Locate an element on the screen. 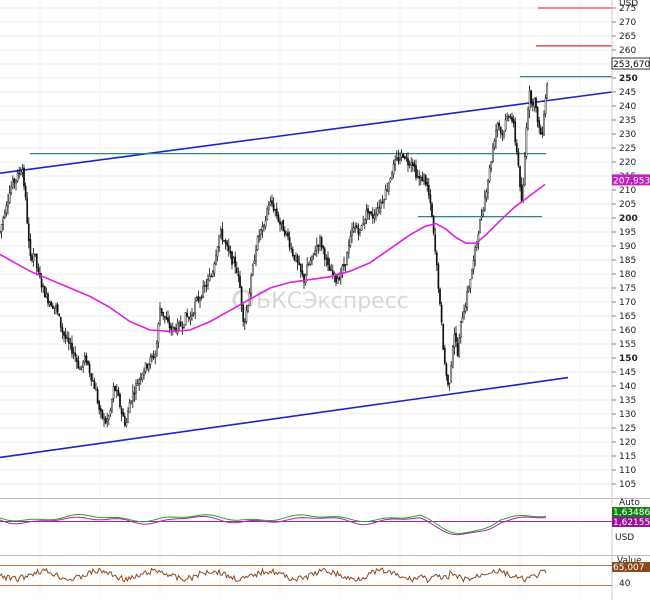 This screenshot has height=600, width=650. y-tick-label: 270 is located at coordinates (627, 23).